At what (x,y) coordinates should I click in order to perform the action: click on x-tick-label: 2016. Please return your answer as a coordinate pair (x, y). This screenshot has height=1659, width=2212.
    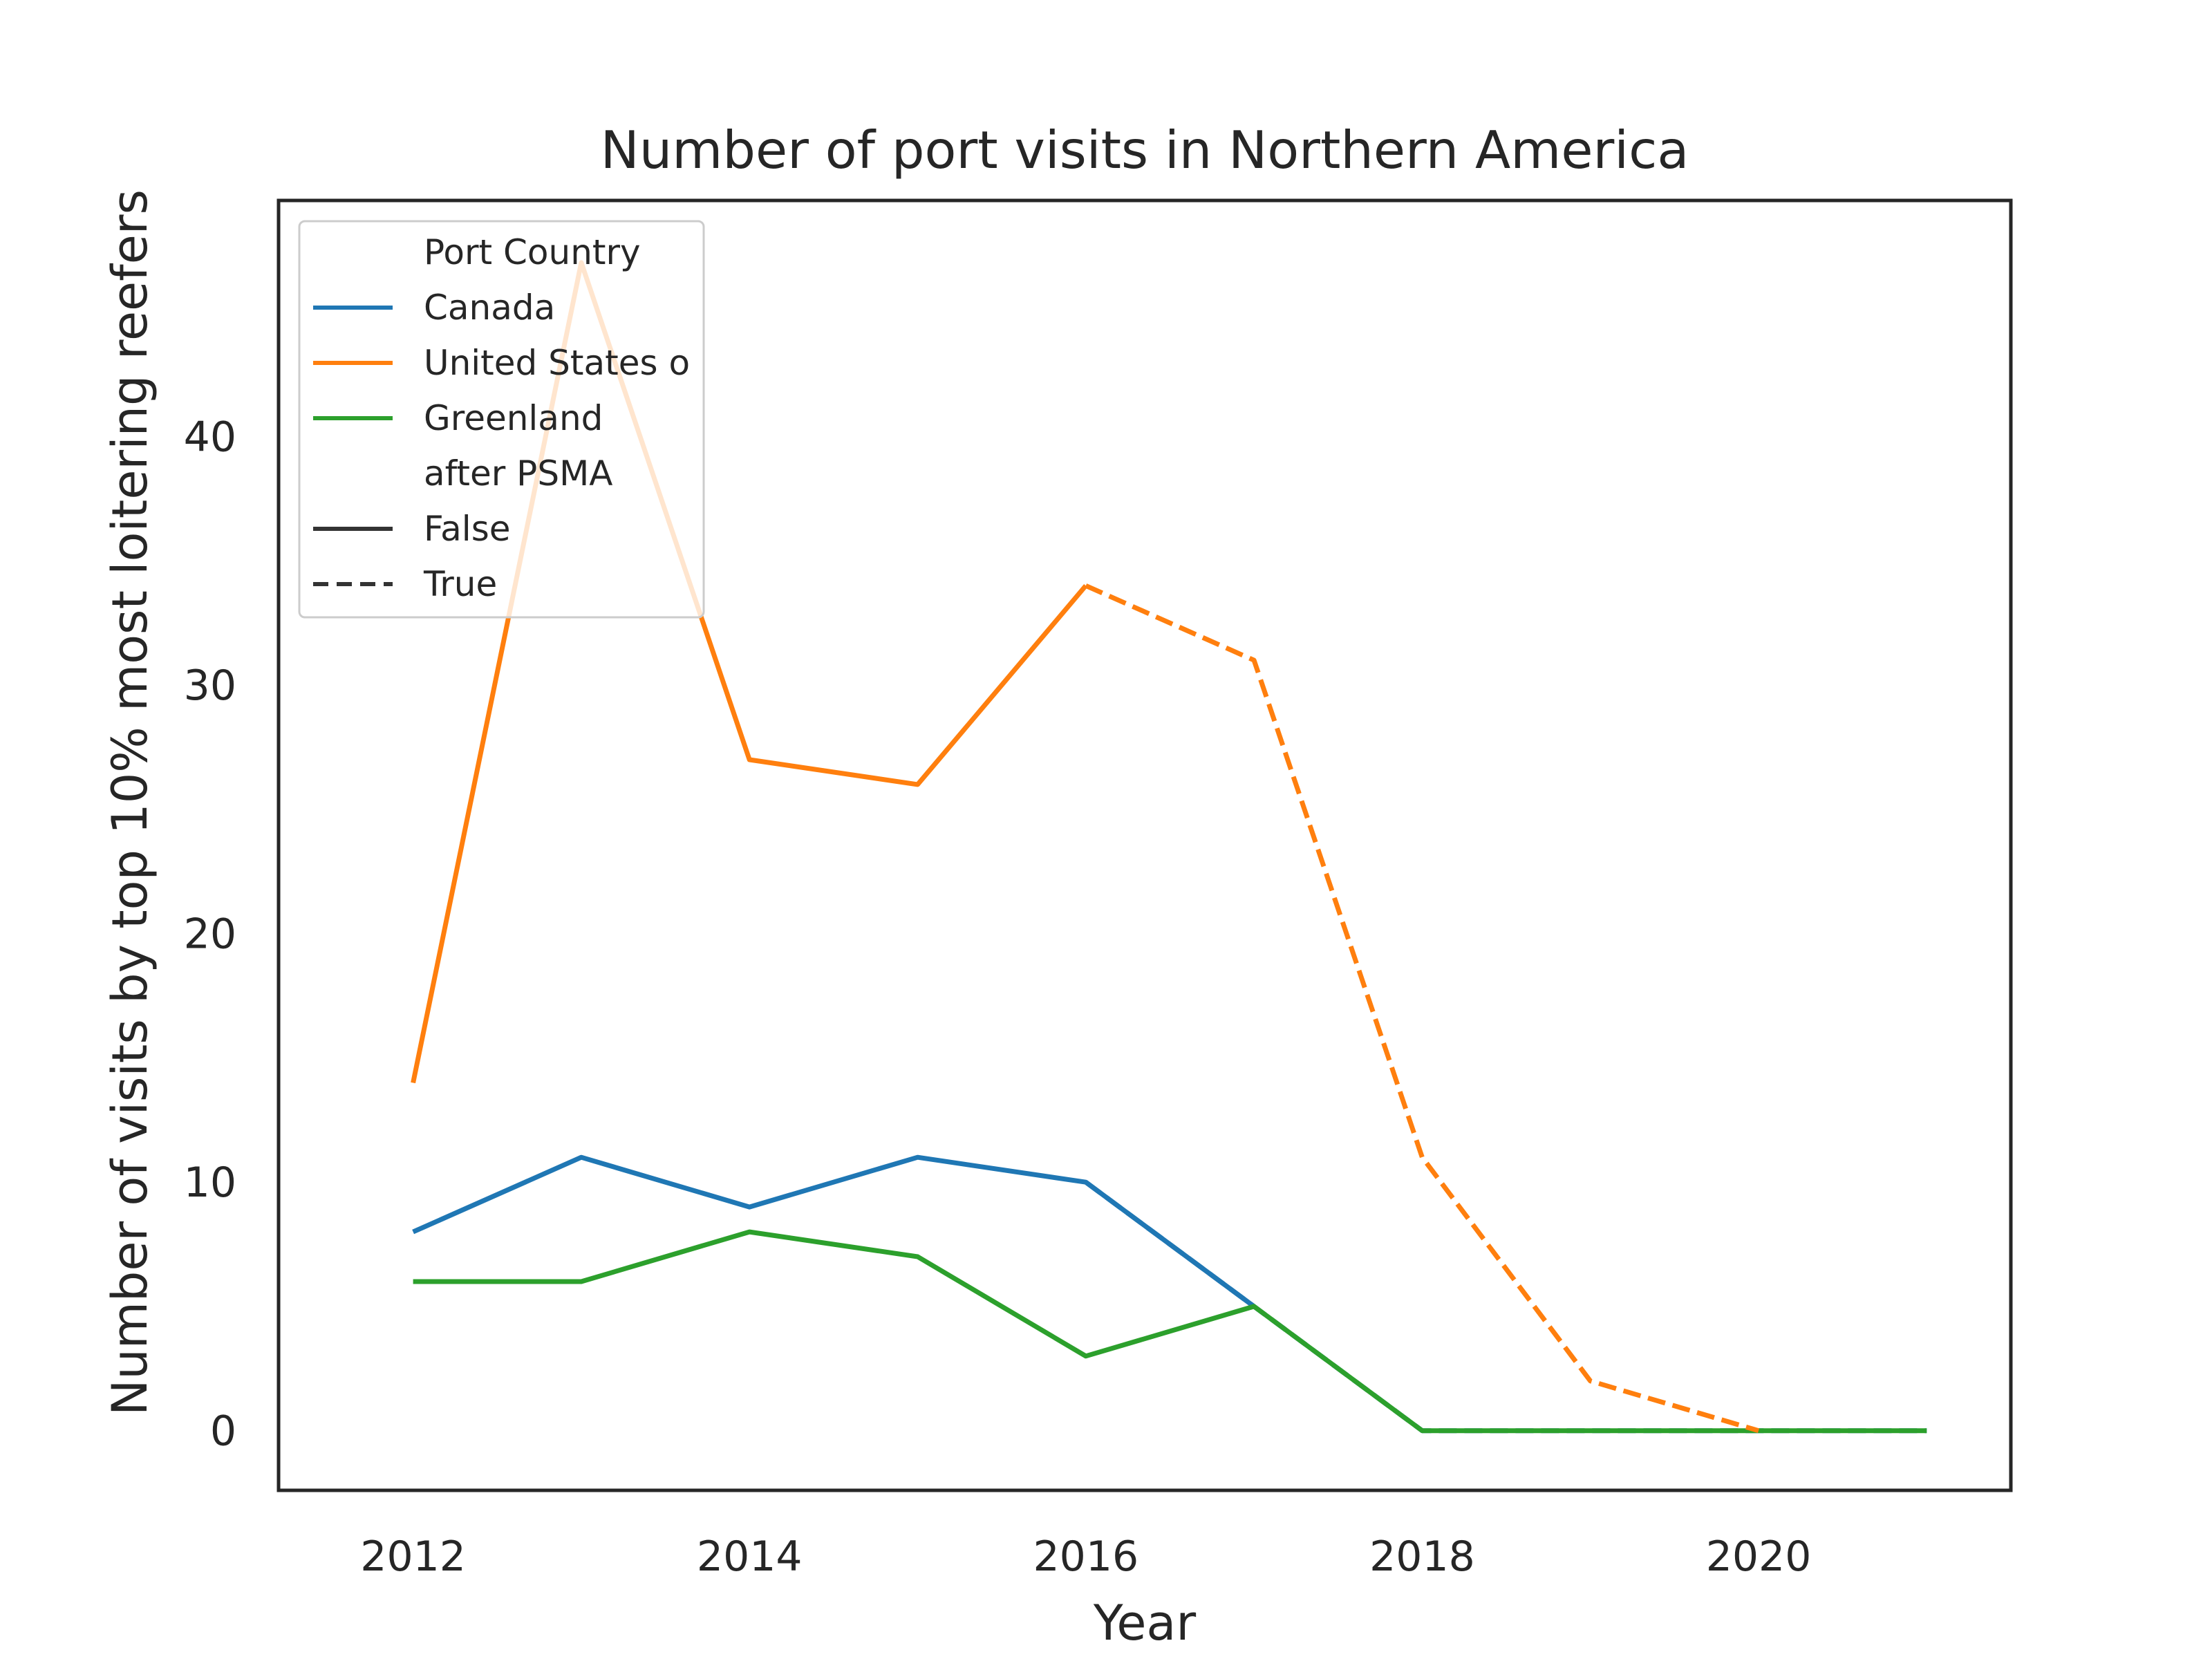
    Looking at the image, I should click on (1085, 1557).